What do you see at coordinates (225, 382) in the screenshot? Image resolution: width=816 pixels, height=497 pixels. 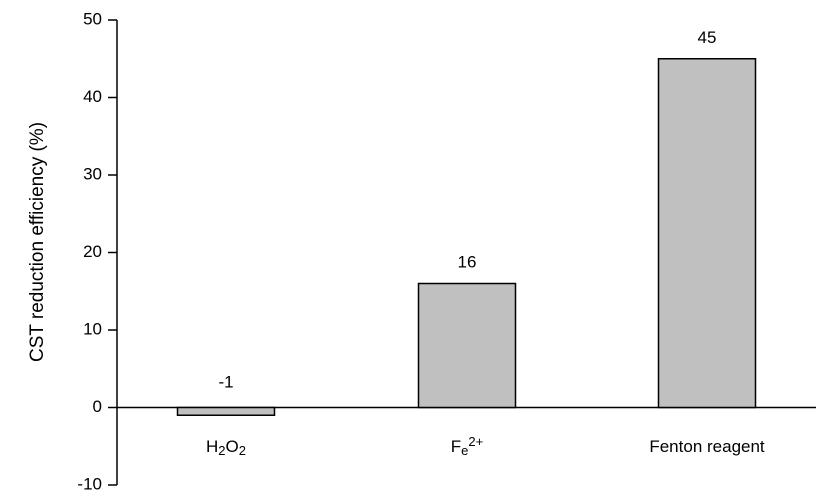 I see `data-label: -1` at bounding box center [225, 382].